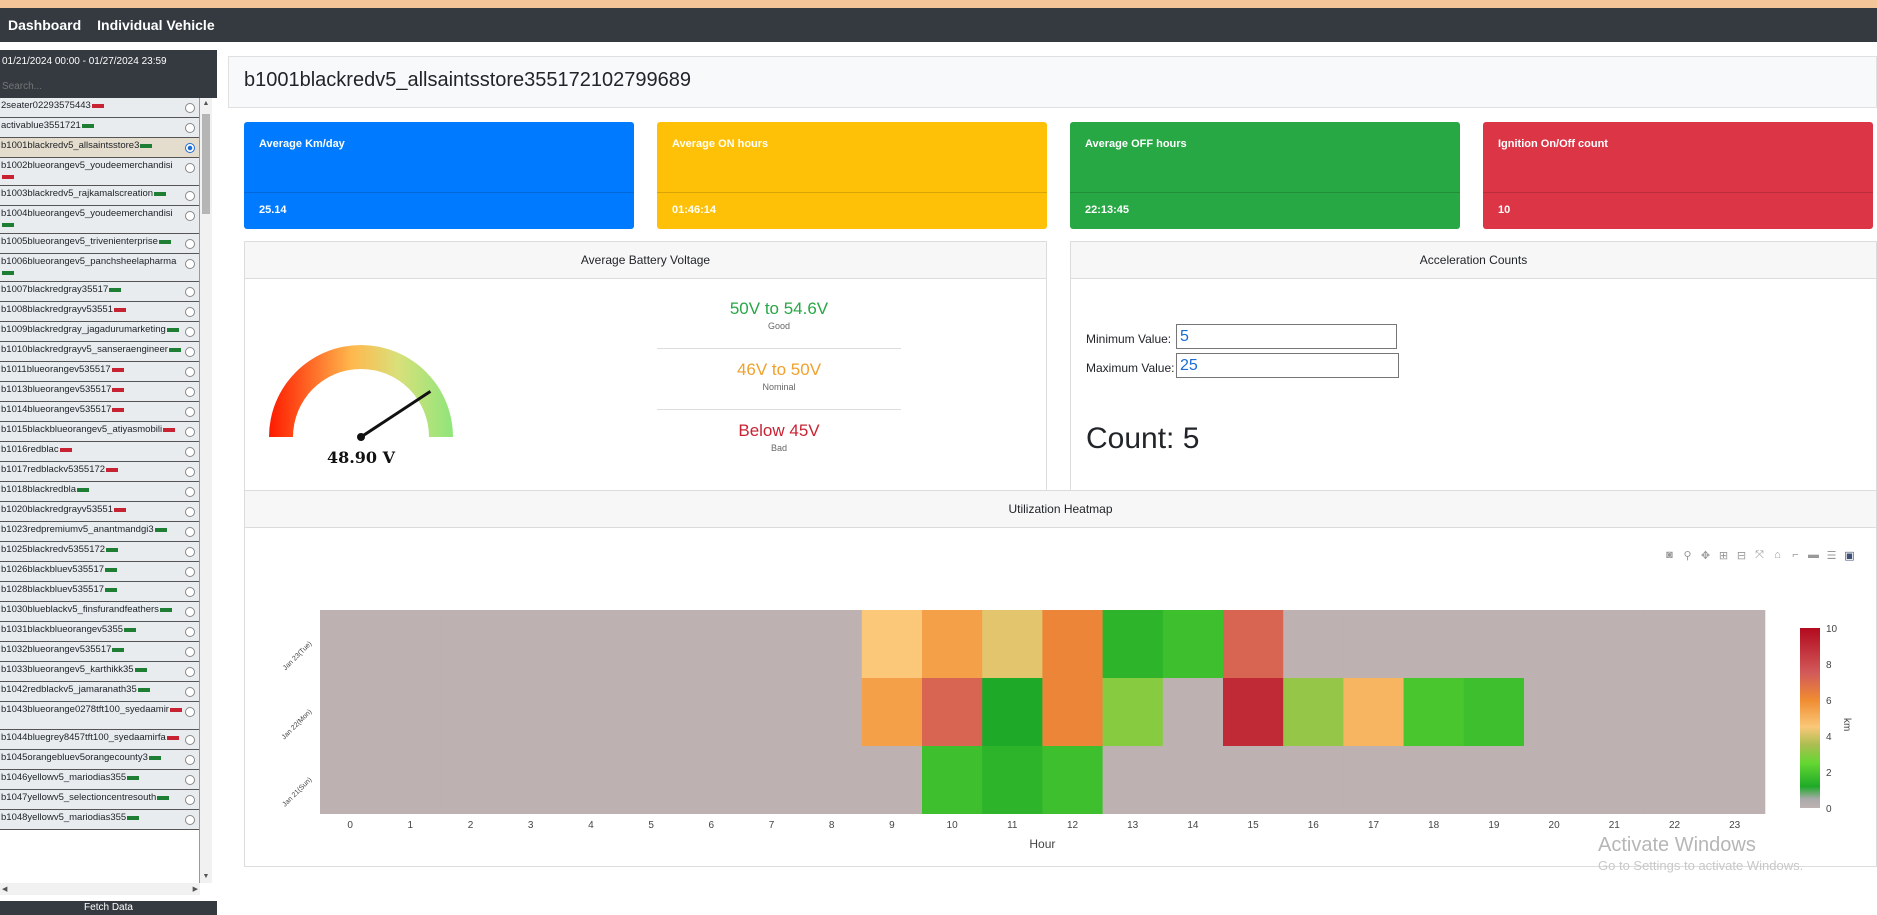  Describe the element at coordinates (99, 220) in the screenshot. I see `vehicle-list-item: b1004blueorangev5_youdeemerchandisi` at that location.